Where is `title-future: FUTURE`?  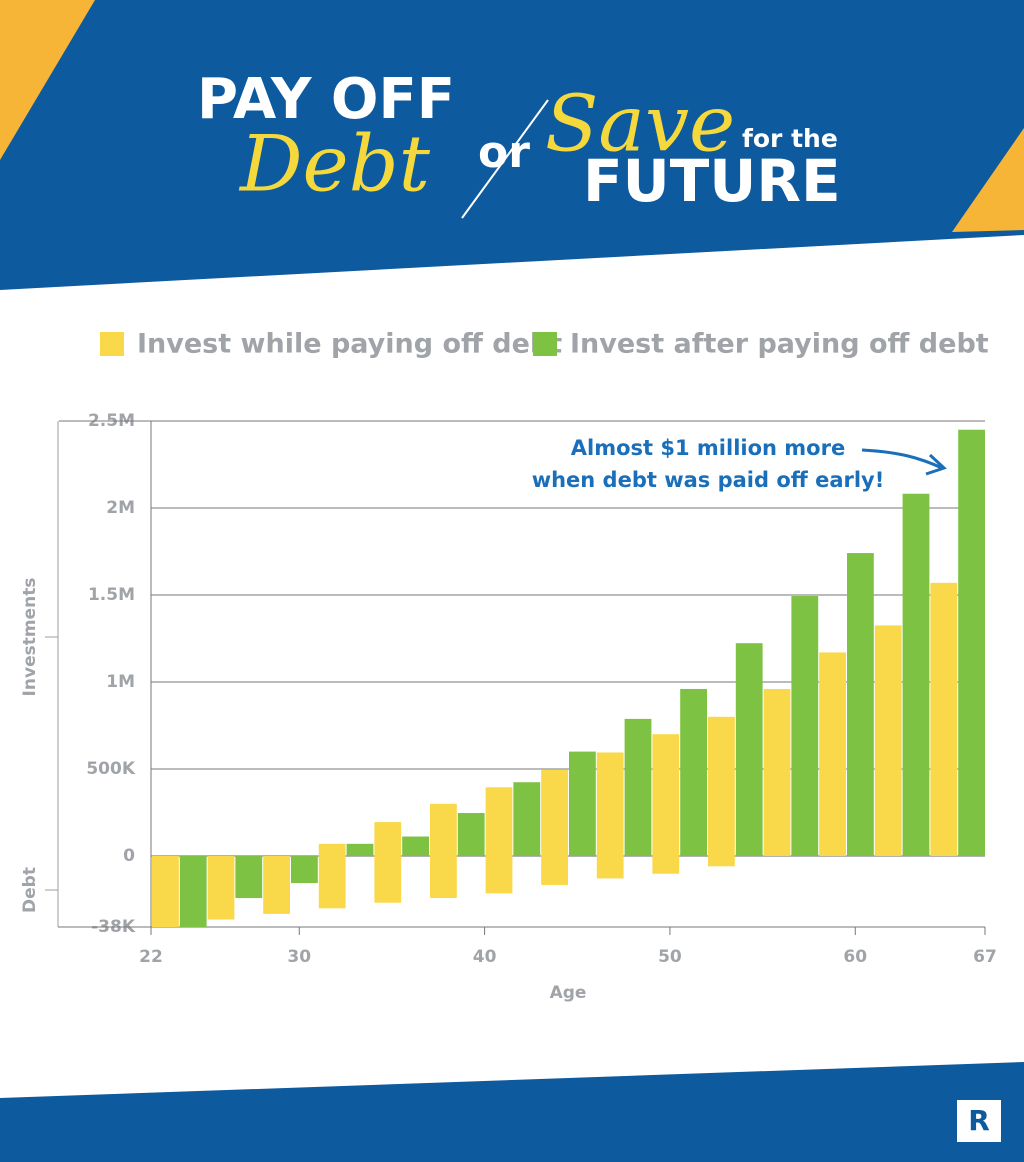 title-future: FUTURE is located at coordinates (712, 181).